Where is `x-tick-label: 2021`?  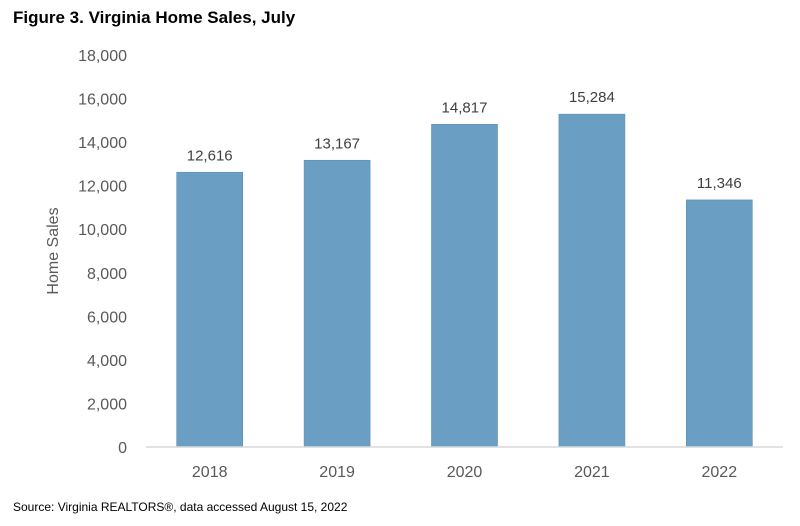 x-tick-label: 2021 is located at coordinates (592, 472).